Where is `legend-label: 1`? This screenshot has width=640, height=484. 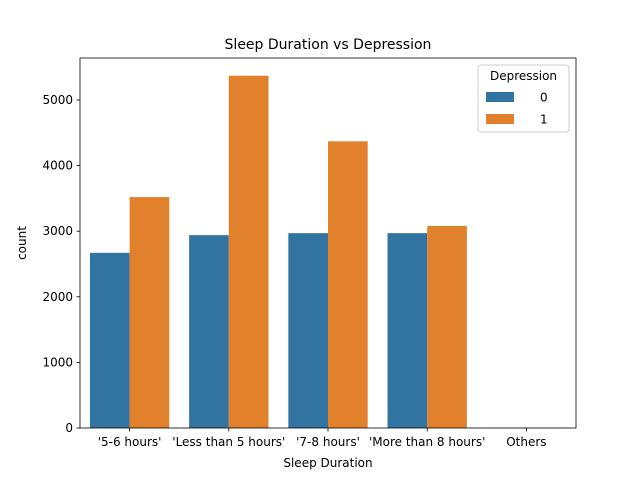
legend-label: 1 is located at coordinates (544, 120).